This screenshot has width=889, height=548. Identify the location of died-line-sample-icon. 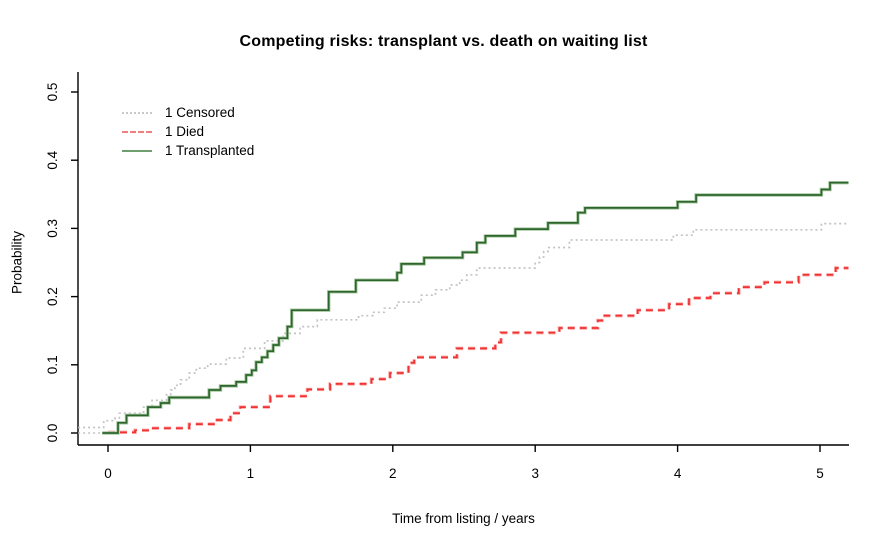
(137, 131).